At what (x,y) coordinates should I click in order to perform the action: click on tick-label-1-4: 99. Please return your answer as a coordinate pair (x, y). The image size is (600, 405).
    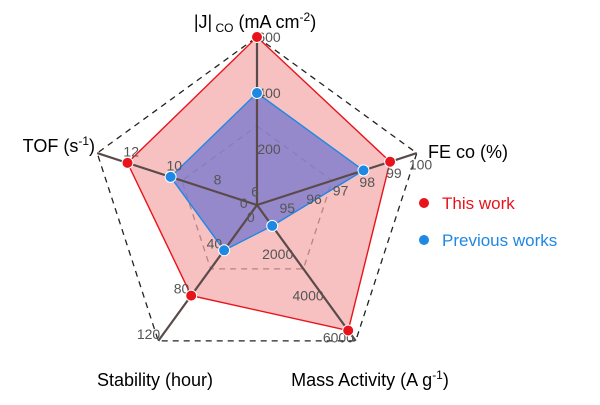
    Looking at the image, I should click on (394, 173).